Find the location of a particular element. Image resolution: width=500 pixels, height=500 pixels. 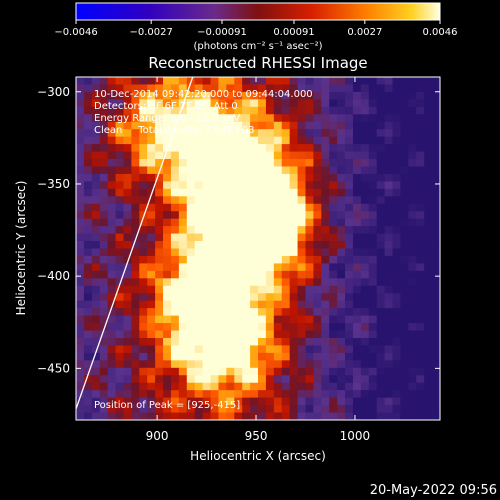

annotation-counts: Clean Total counts: 7.94E+03 is located at coordinates (174, 130).